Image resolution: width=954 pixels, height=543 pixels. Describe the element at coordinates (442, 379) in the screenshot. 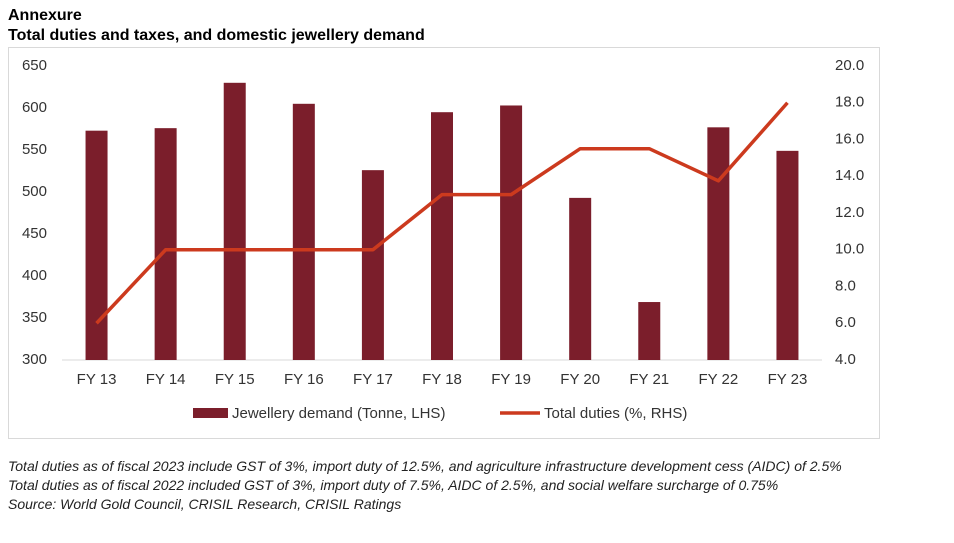

I see `x-tick-label: FY 18` at that location.